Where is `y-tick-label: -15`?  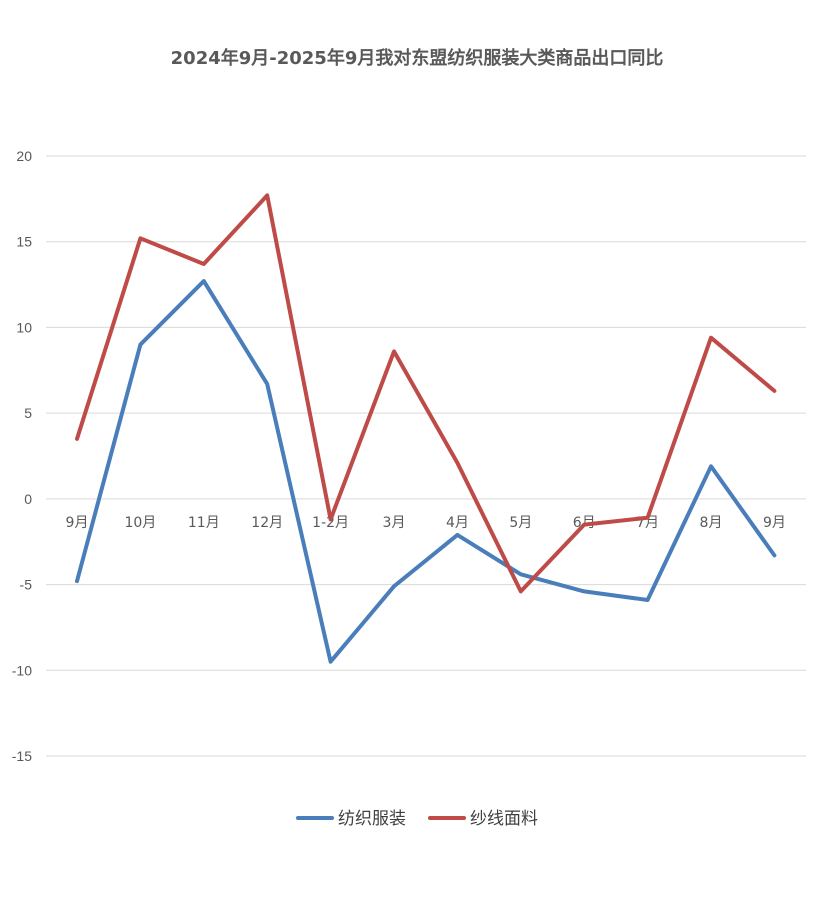
y-tick-label: -15 is located at coordinates (22, 756).